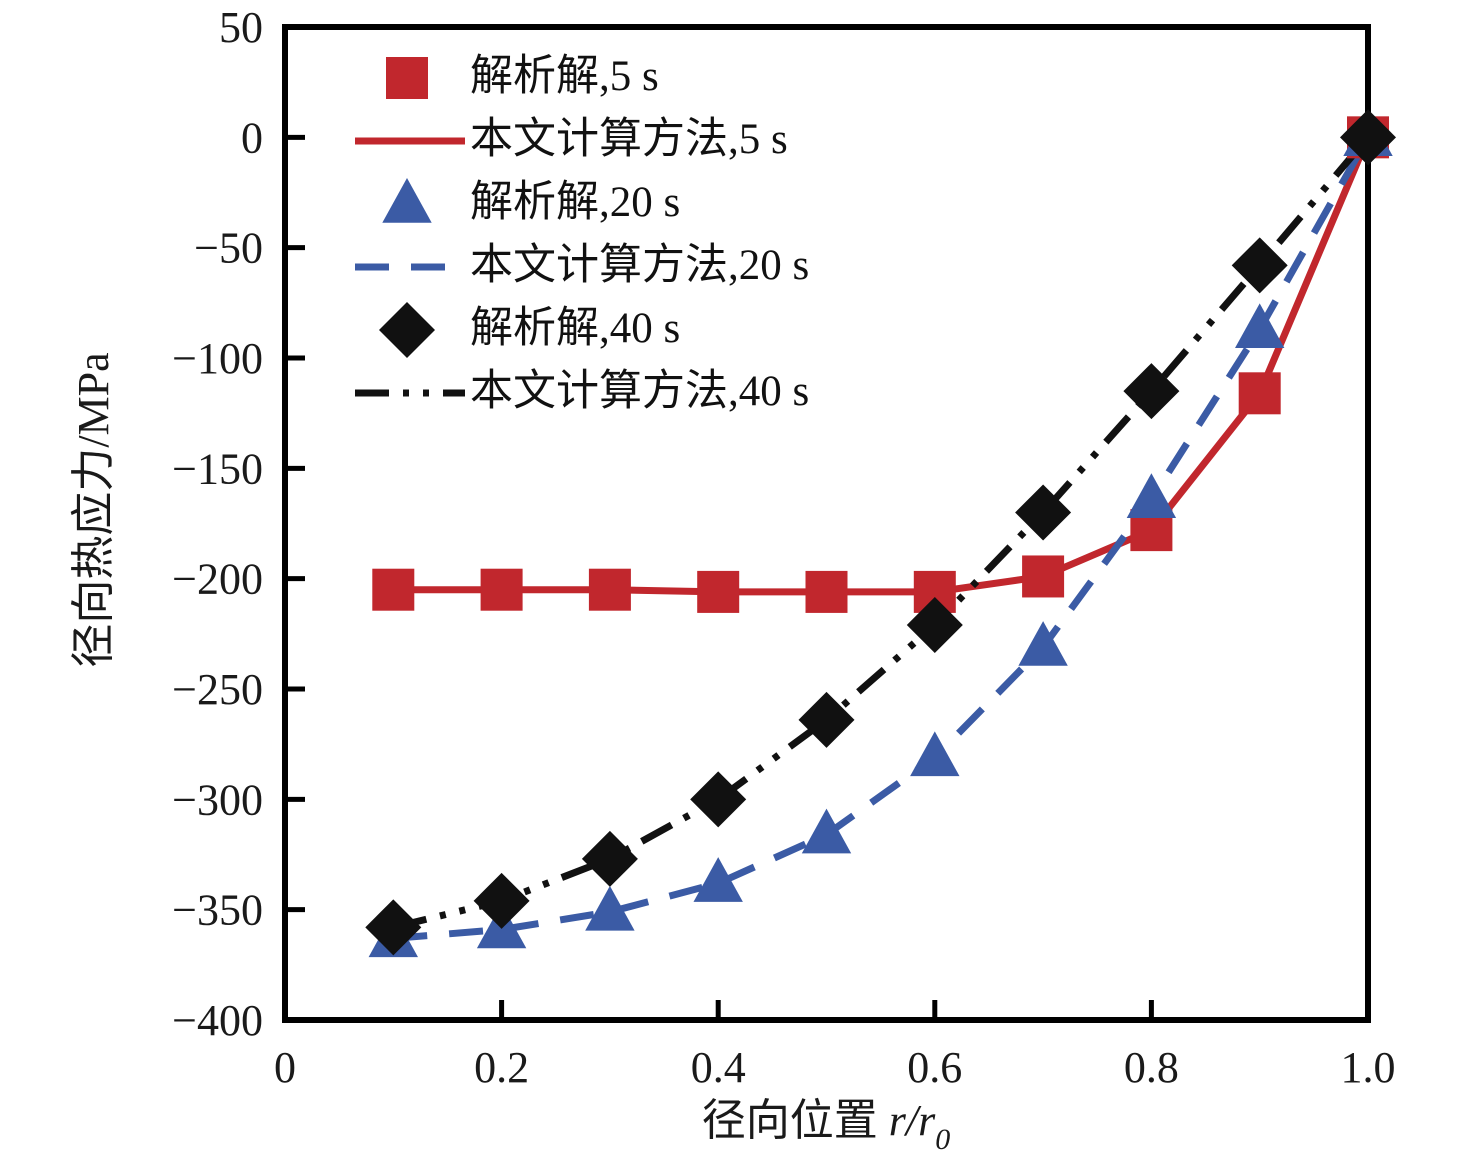 The image size is (1476, 1160). Describe the element at coordinates (217, 910) in the screenshot. I see `y-tick-label: −350` at that location.